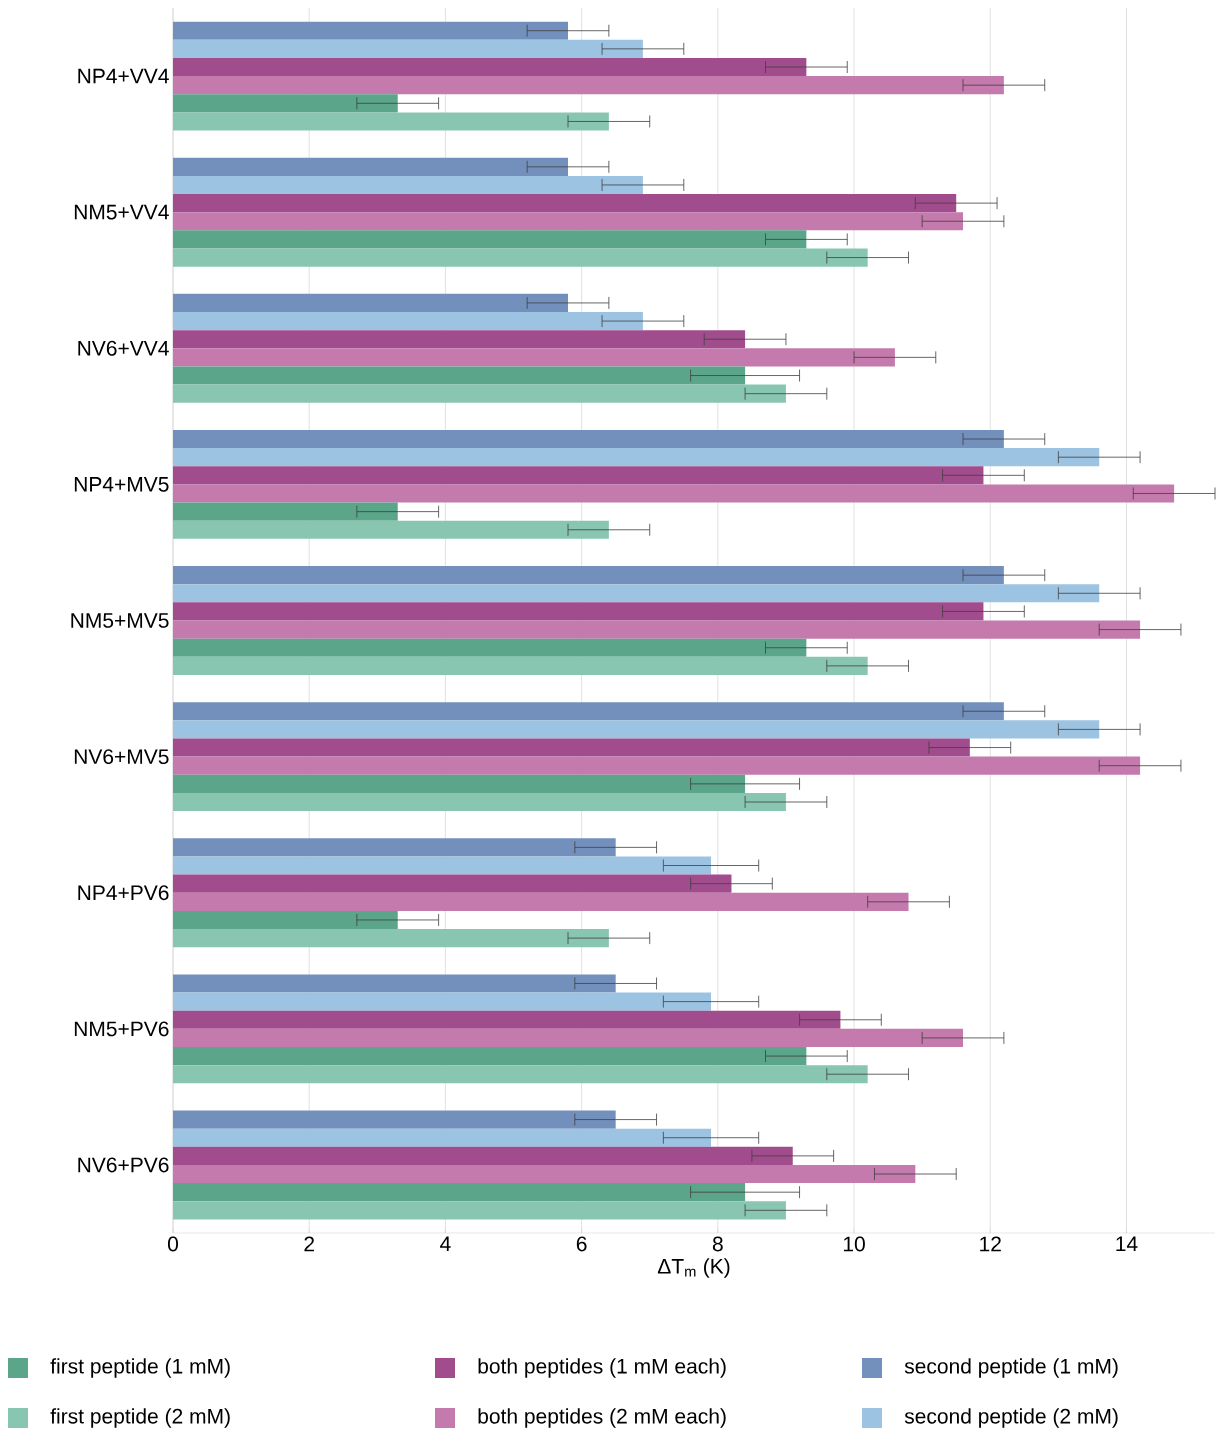  What do you see at coordinates (121, 484) in the screenshot?
I see `y-tick-label: NP4+MV5` at bounding box center [121, 484].